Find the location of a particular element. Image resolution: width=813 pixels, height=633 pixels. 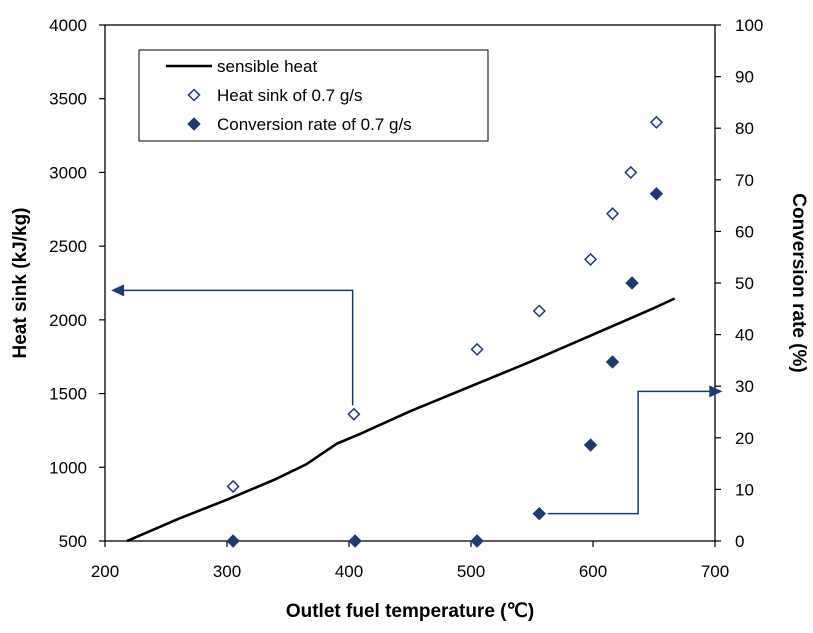

legend-open-diamond is located at coordinates (194, 95).